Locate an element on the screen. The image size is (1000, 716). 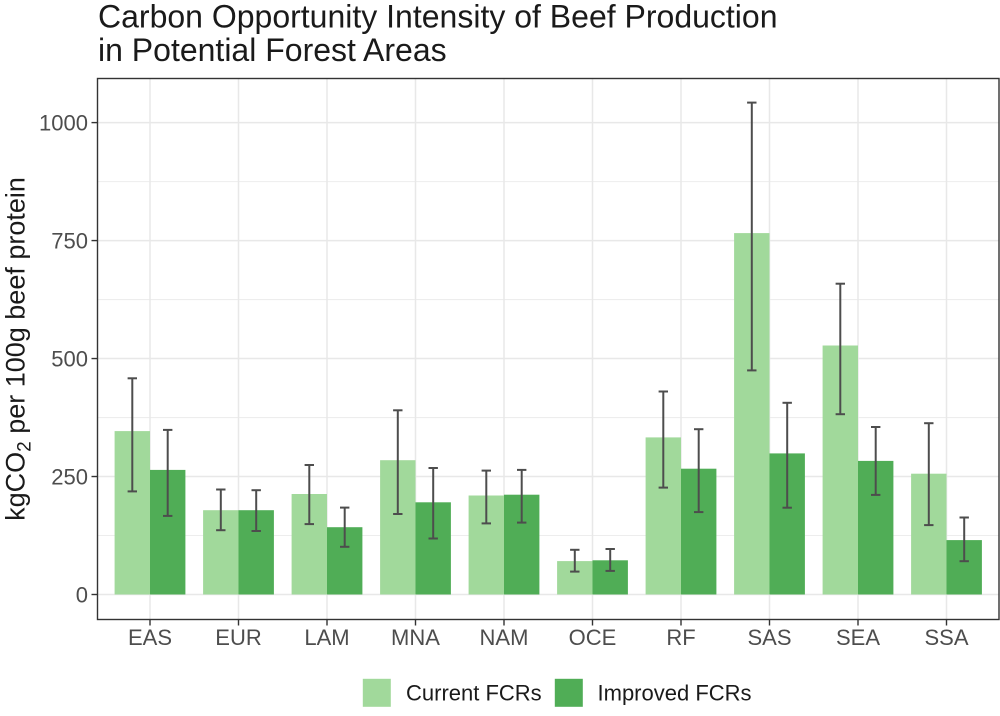
svg-text: OCE is located at coordinates (593, 637).